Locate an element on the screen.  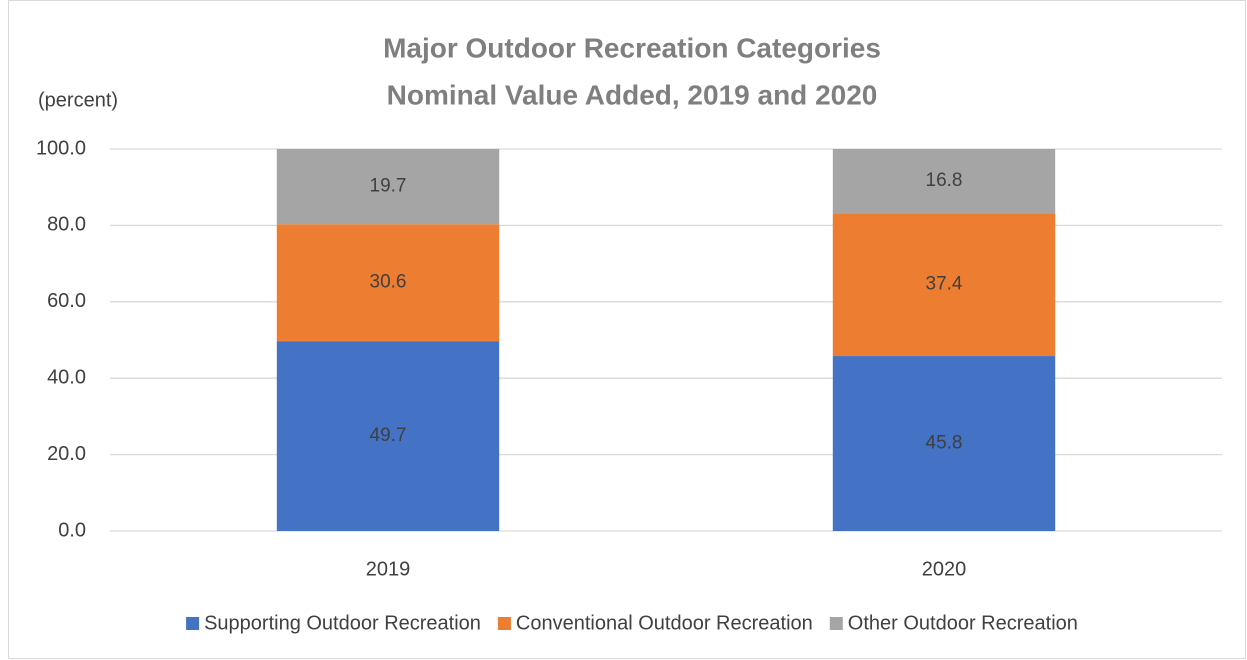
data-label: 49.7 is located at coordinates (388, 435).